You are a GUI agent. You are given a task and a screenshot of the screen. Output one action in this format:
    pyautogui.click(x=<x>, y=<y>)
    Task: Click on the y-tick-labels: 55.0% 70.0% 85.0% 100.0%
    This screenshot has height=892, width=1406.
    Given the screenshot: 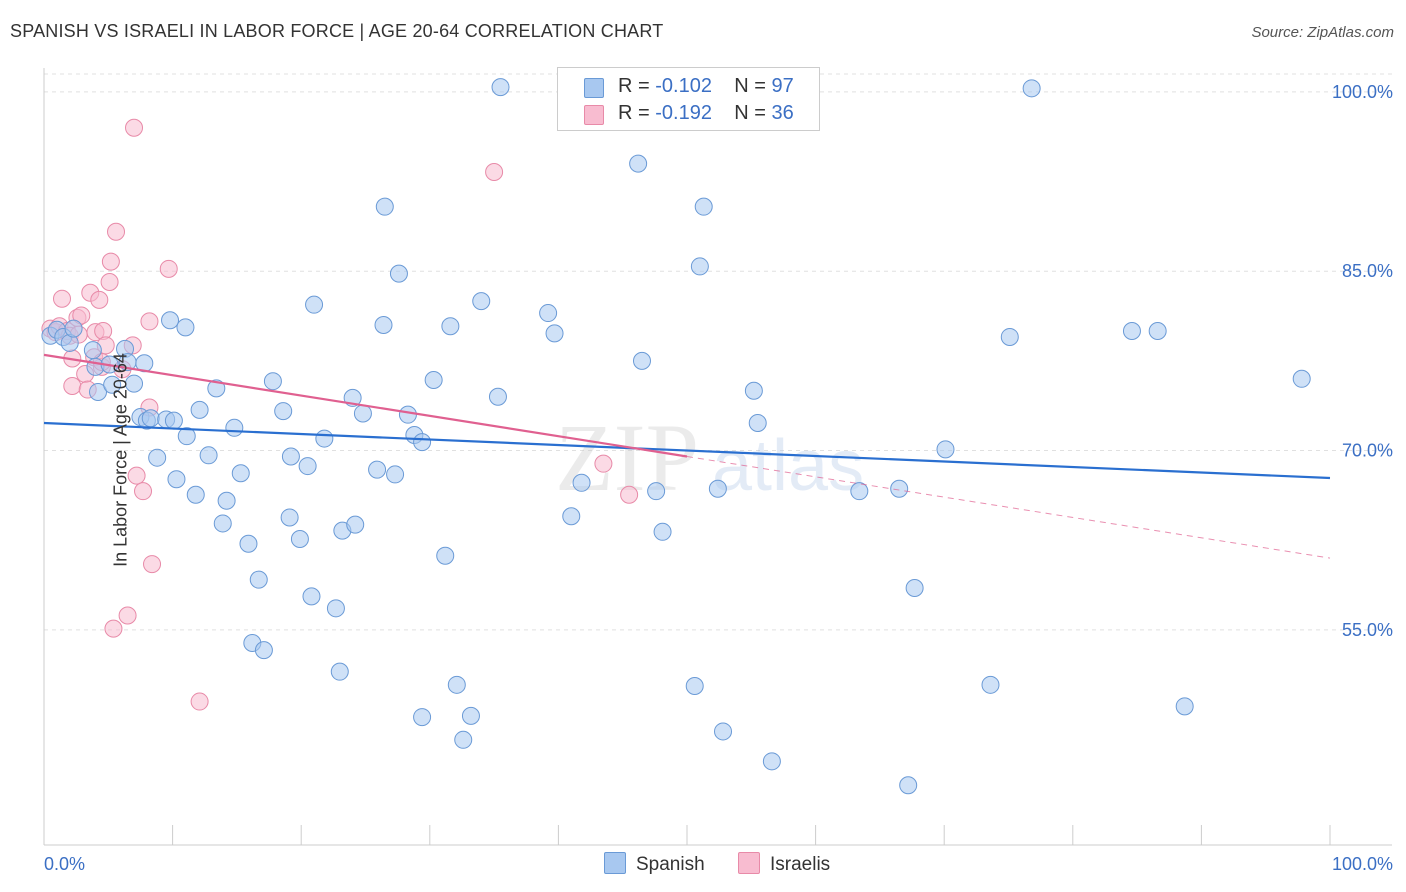 What is the action you would take?
    pyautogui.click(x=1362, y=361)
    